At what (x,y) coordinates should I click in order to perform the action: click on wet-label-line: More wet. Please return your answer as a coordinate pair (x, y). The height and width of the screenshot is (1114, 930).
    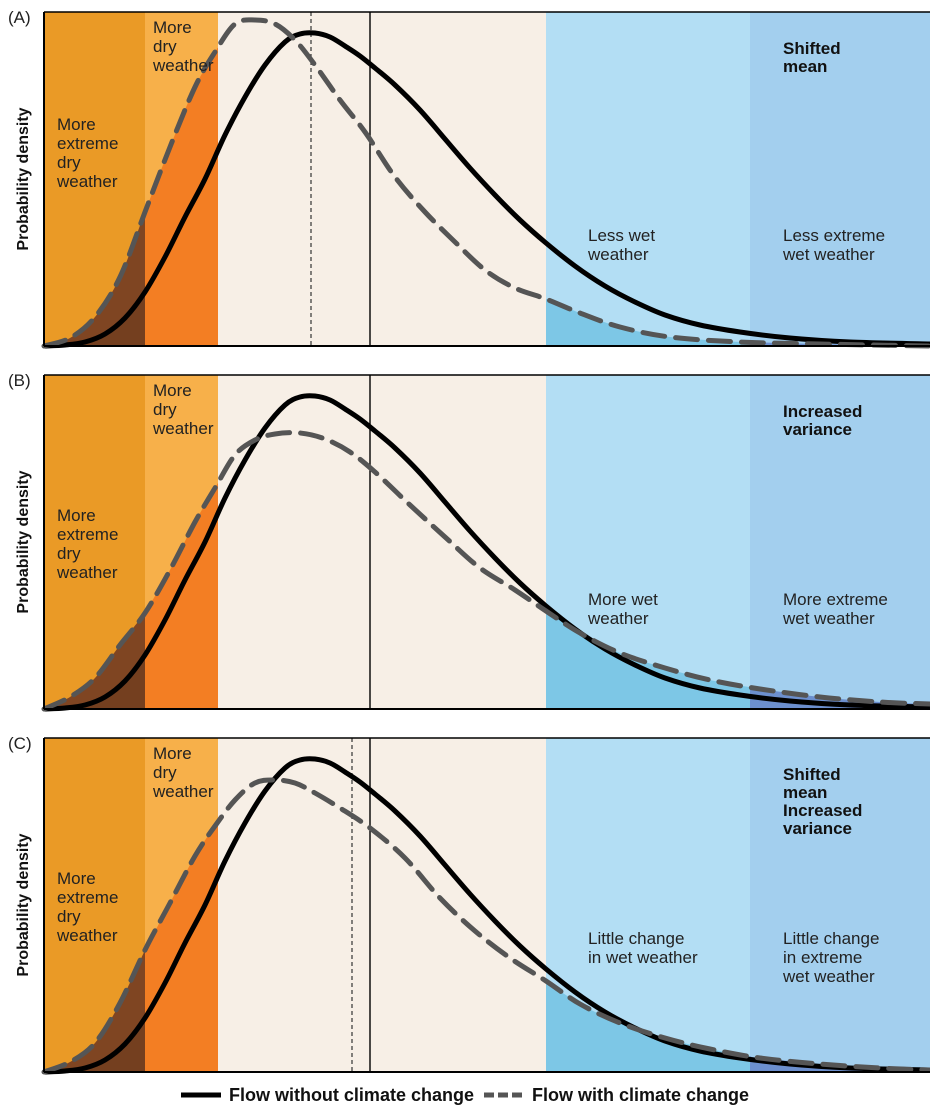
    Looking at the image, I should click on (623, 599).